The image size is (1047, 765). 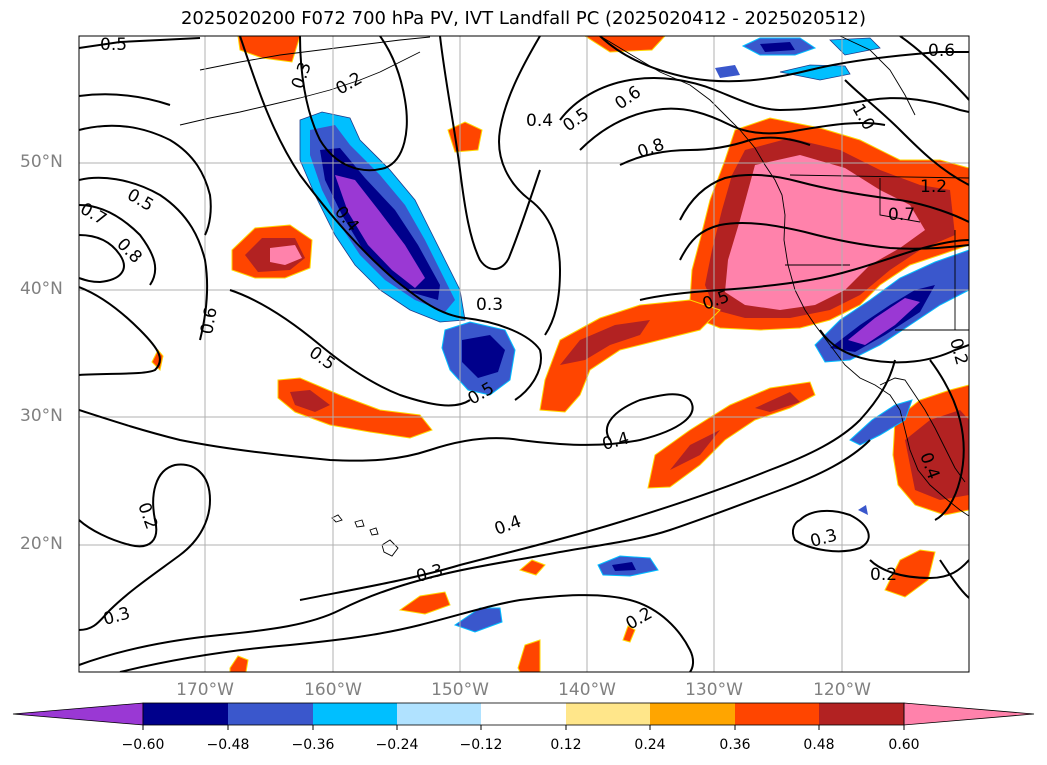 I want to click on lon-label-150w: 150°W, so click(x=460, y=690).